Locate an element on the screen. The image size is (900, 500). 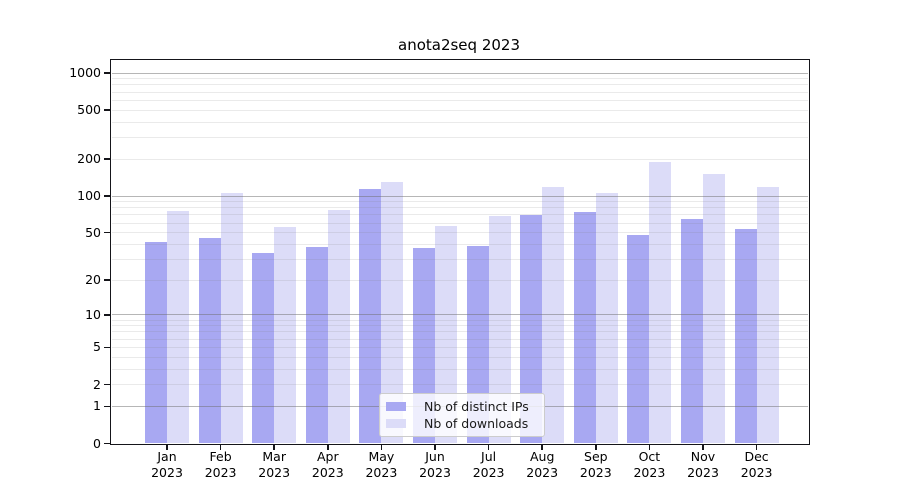
y-tick-label: 500 is located at coordinates (89, 110).